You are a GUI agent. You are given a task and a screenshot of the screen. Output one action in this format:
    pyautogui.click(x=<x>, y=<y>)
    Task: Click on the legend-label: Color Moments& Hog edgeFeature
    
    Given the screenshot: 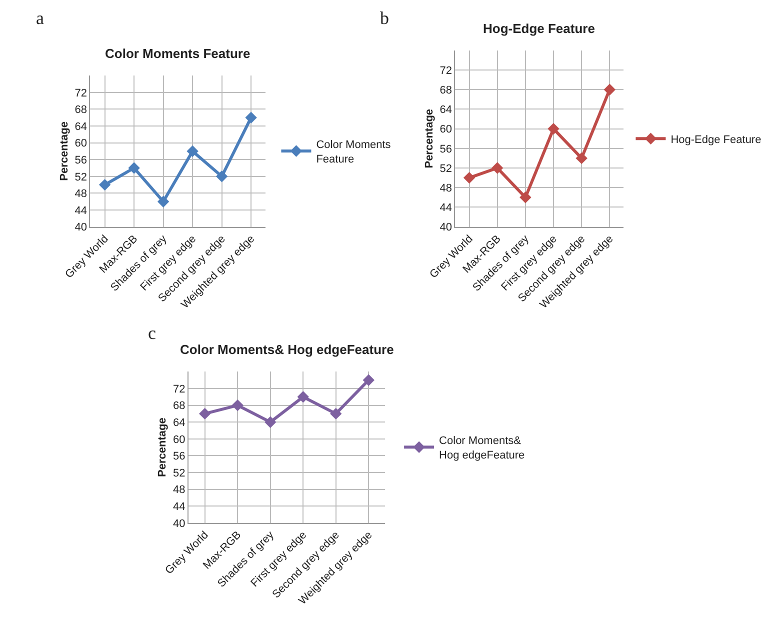 What is the action you would take?
    pyautogui.click(x=482, y=448)
    